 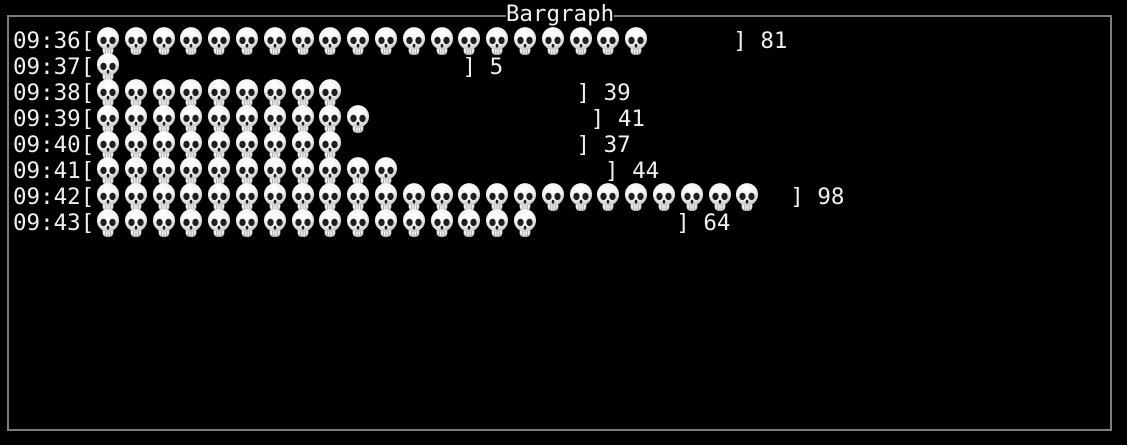 I want to click on row-value: 39, so click(x=617, y=93).